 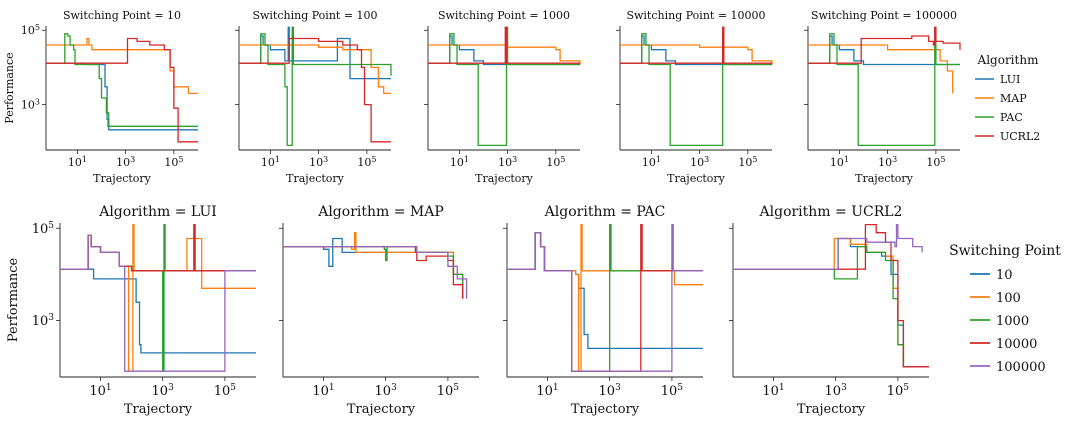 What do you see at coordinates (1008, 60) in the screenshot?
I see `legend-algorithm-title: Algorithm` at bounding box center [1008, 60].